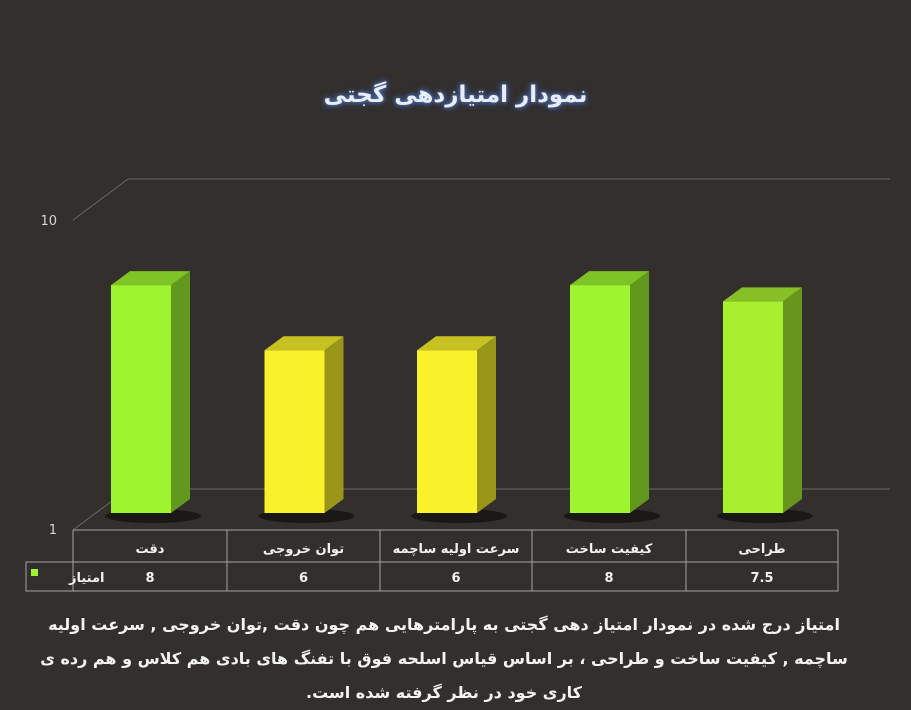 This screenshot has height=710, width=911. Describe the element at coordinates (48, 376) in the screenshot. I see `y-axis-ticks: 1 10` at that location.